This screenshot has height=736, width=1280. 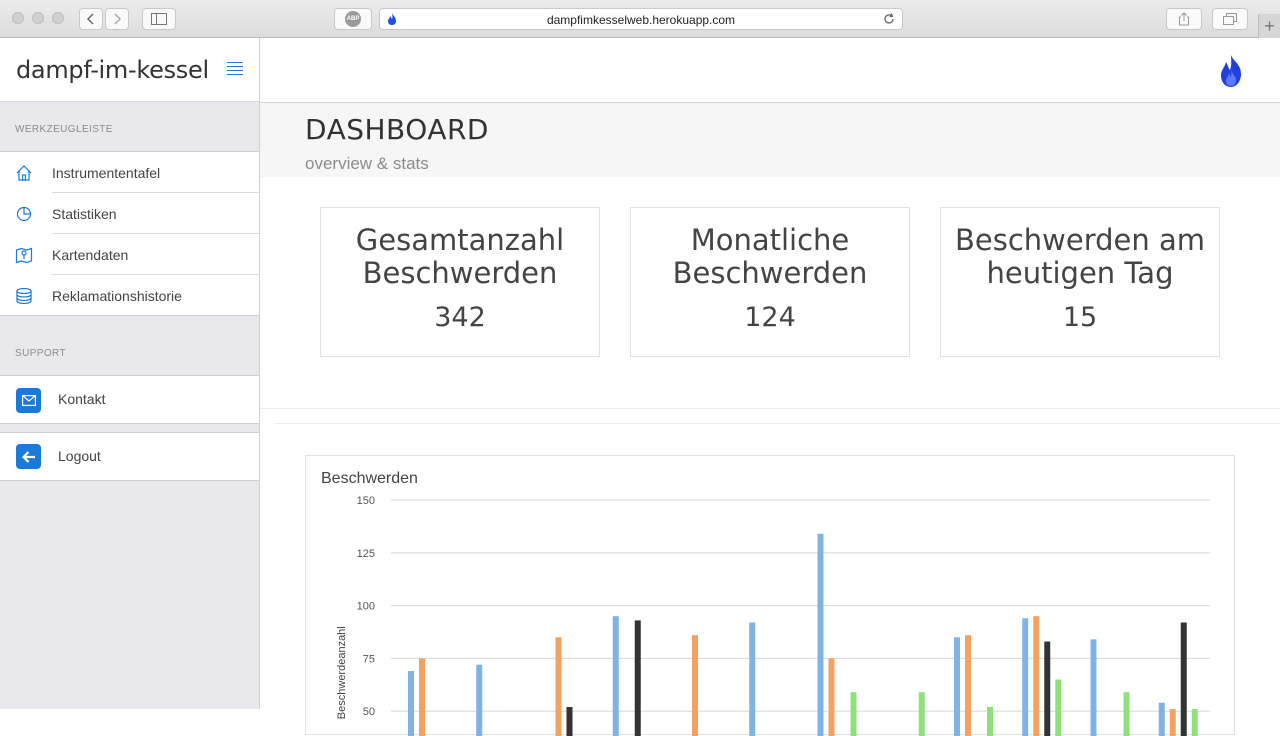 I want to click on support-heading-label: SUPPORT, so click(x=40, y=353).